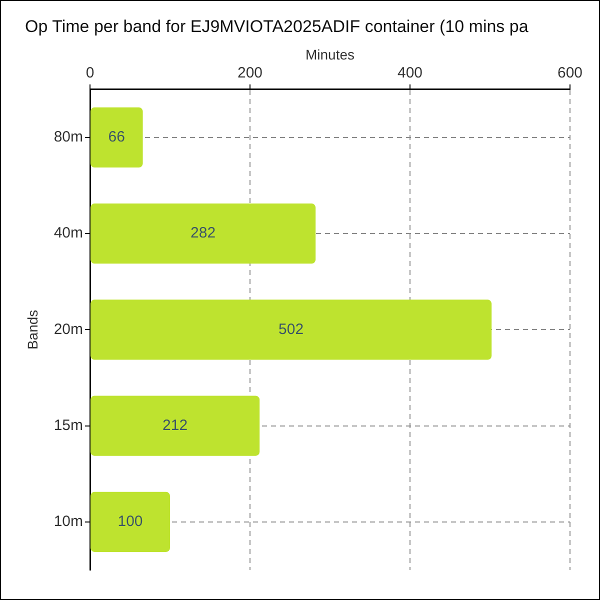  Describe the element at coordinates (68, 425) in the screenshot. I see `y-tick-label: 15m` at that location.